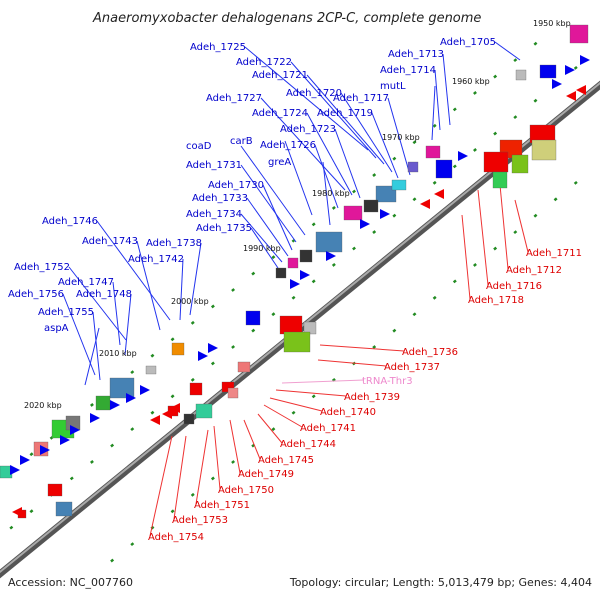 This screenshot has width=600, height=600. Describe the element at coordinates (190, 301) in the screenshot. I see `kbp-label: 2000 kbp` at that location.